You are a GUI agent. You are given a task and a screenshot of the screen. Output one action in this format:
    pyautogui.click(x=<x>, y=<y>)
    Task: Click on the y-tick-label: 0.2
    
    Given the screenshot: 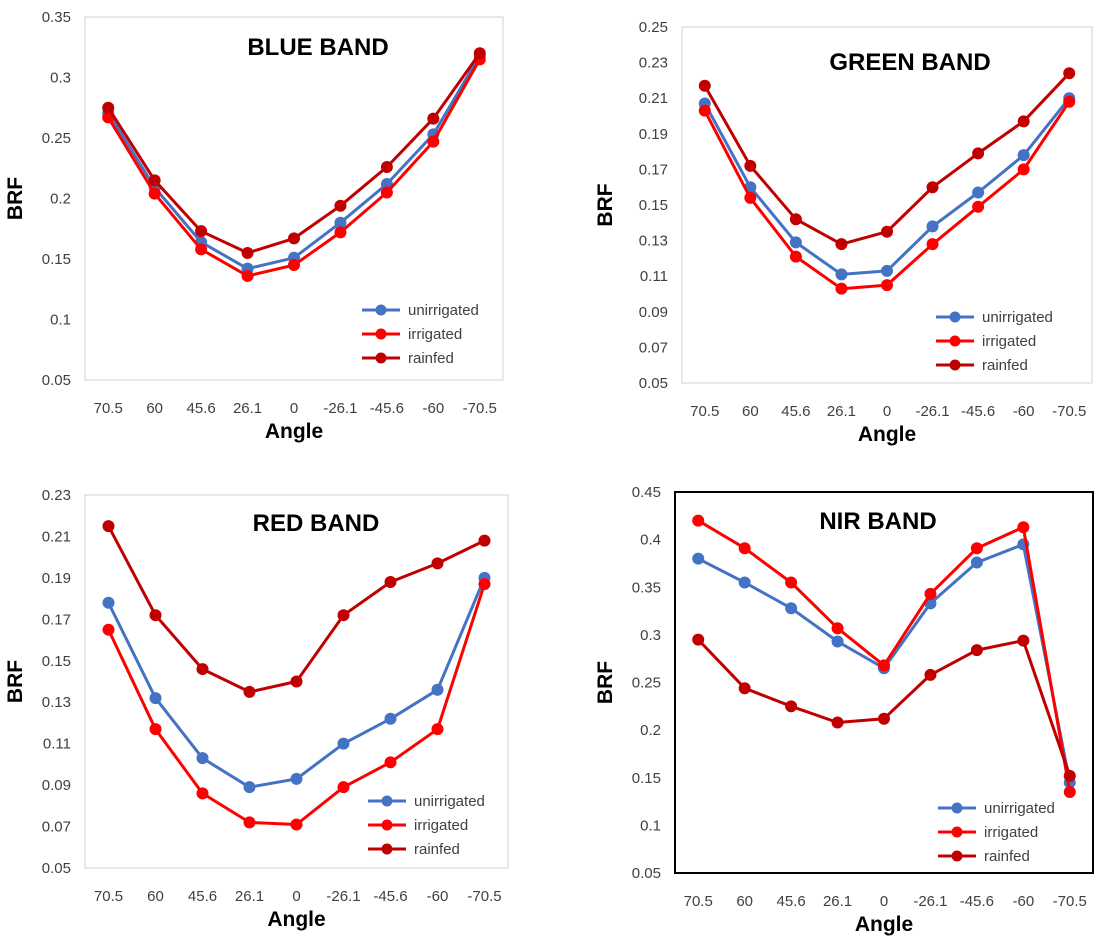 What is the action you would take?
    pyautogui.click(x=60, y=199)
    